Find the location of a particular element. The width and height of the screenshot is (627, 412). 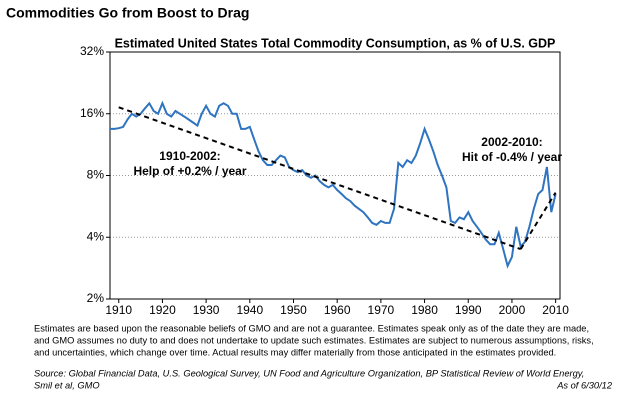

x-tick-label: 1910 is located at coordinates (118, 310).